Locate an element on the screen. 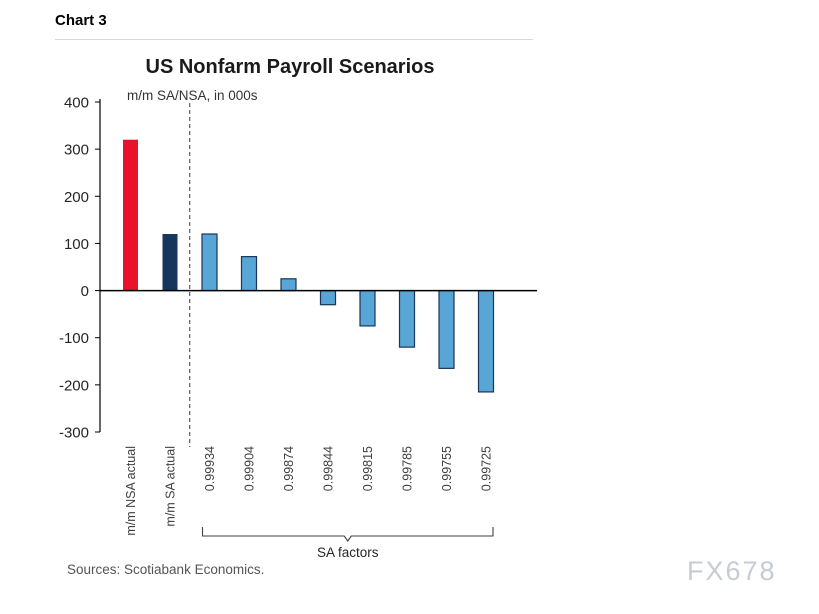 The width and height of the screenshot is (819, 614). y-tick-label: 100 is located at coordinates (76, 244).